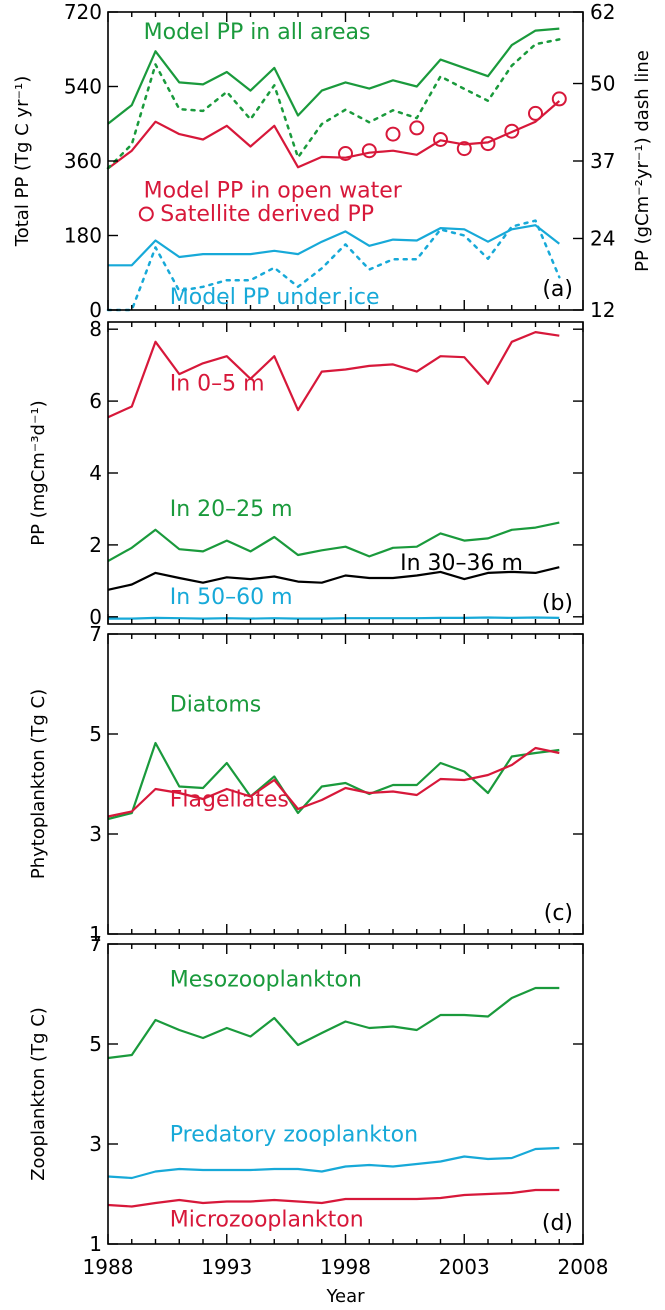  I want to click on panel-b-in-30-36-m-2-line, so click(333, 578).